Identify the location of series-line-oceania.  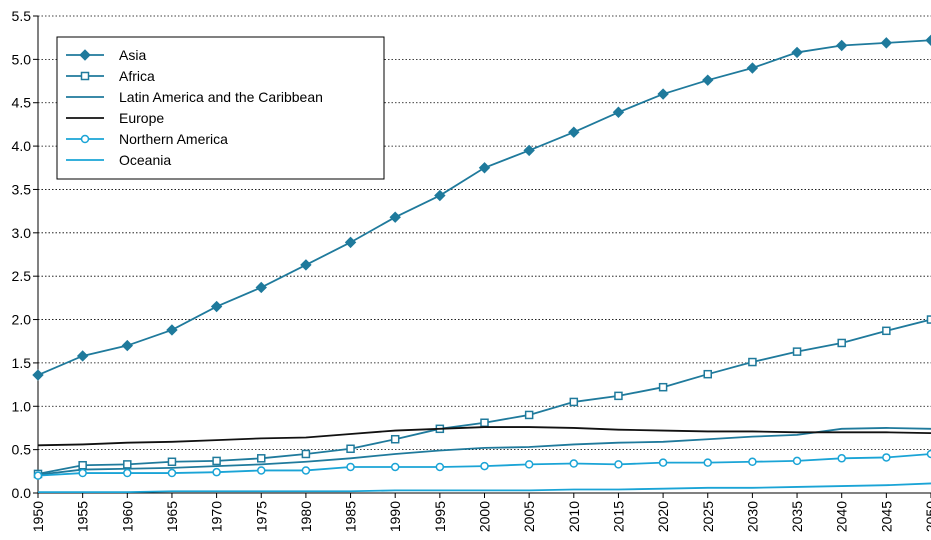
(484, 488).